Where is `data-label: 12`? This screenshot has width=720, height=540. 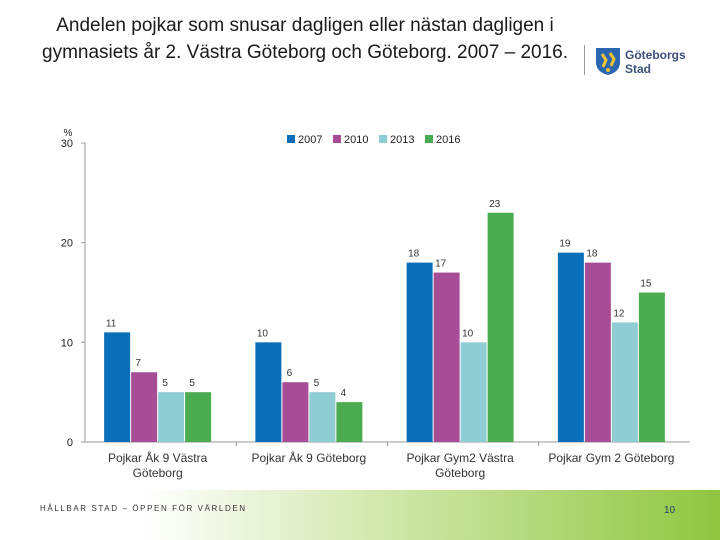 data-label: 12 is located at coordinates (619, 313).